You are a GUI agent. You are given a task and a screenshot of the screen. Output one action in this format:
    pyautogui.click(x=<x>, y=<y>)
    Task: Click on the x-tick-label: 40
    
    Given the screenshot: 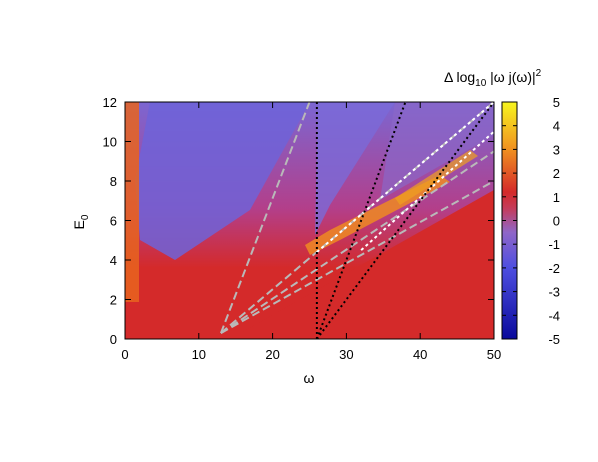 What is the action you would take?
    pyautogui.click(x=420, y=354)
    